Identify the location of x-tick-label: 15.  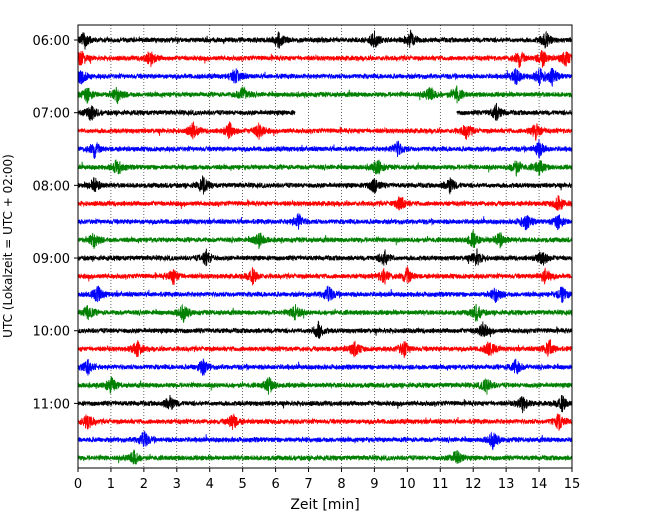
(572, 484).